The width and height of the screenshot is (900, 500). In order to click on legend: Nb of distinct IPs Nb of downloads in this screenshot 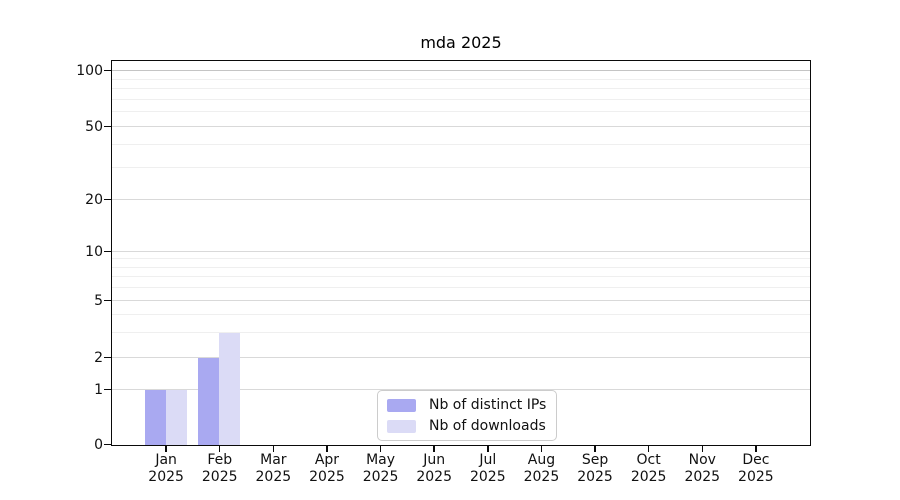, I will do `click(467, 415)`.